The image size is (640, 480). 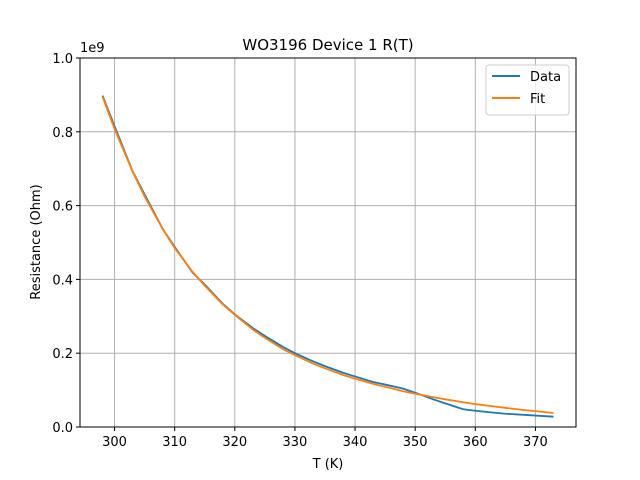 I want to click on legend: Data Fit, so click(x=527, y=90).